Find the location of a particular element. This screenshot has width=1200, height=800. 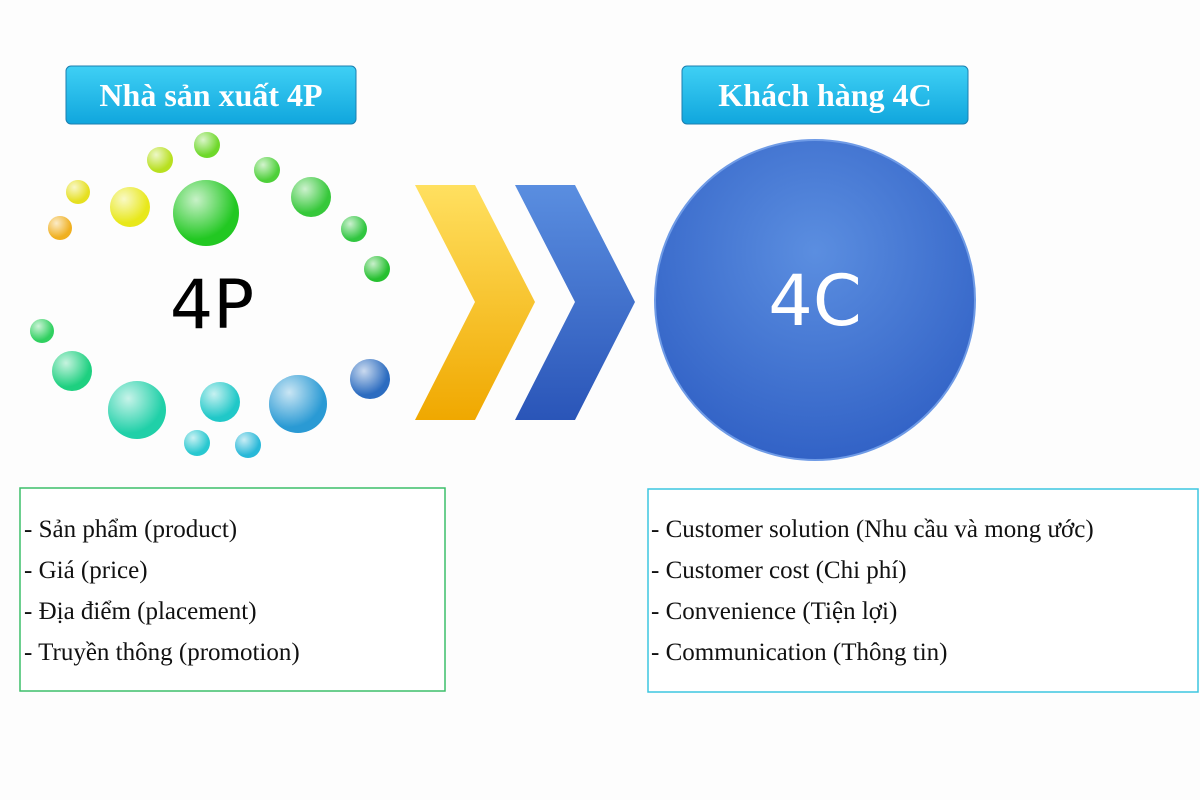

bubbles is located at coordinates (210, 295).